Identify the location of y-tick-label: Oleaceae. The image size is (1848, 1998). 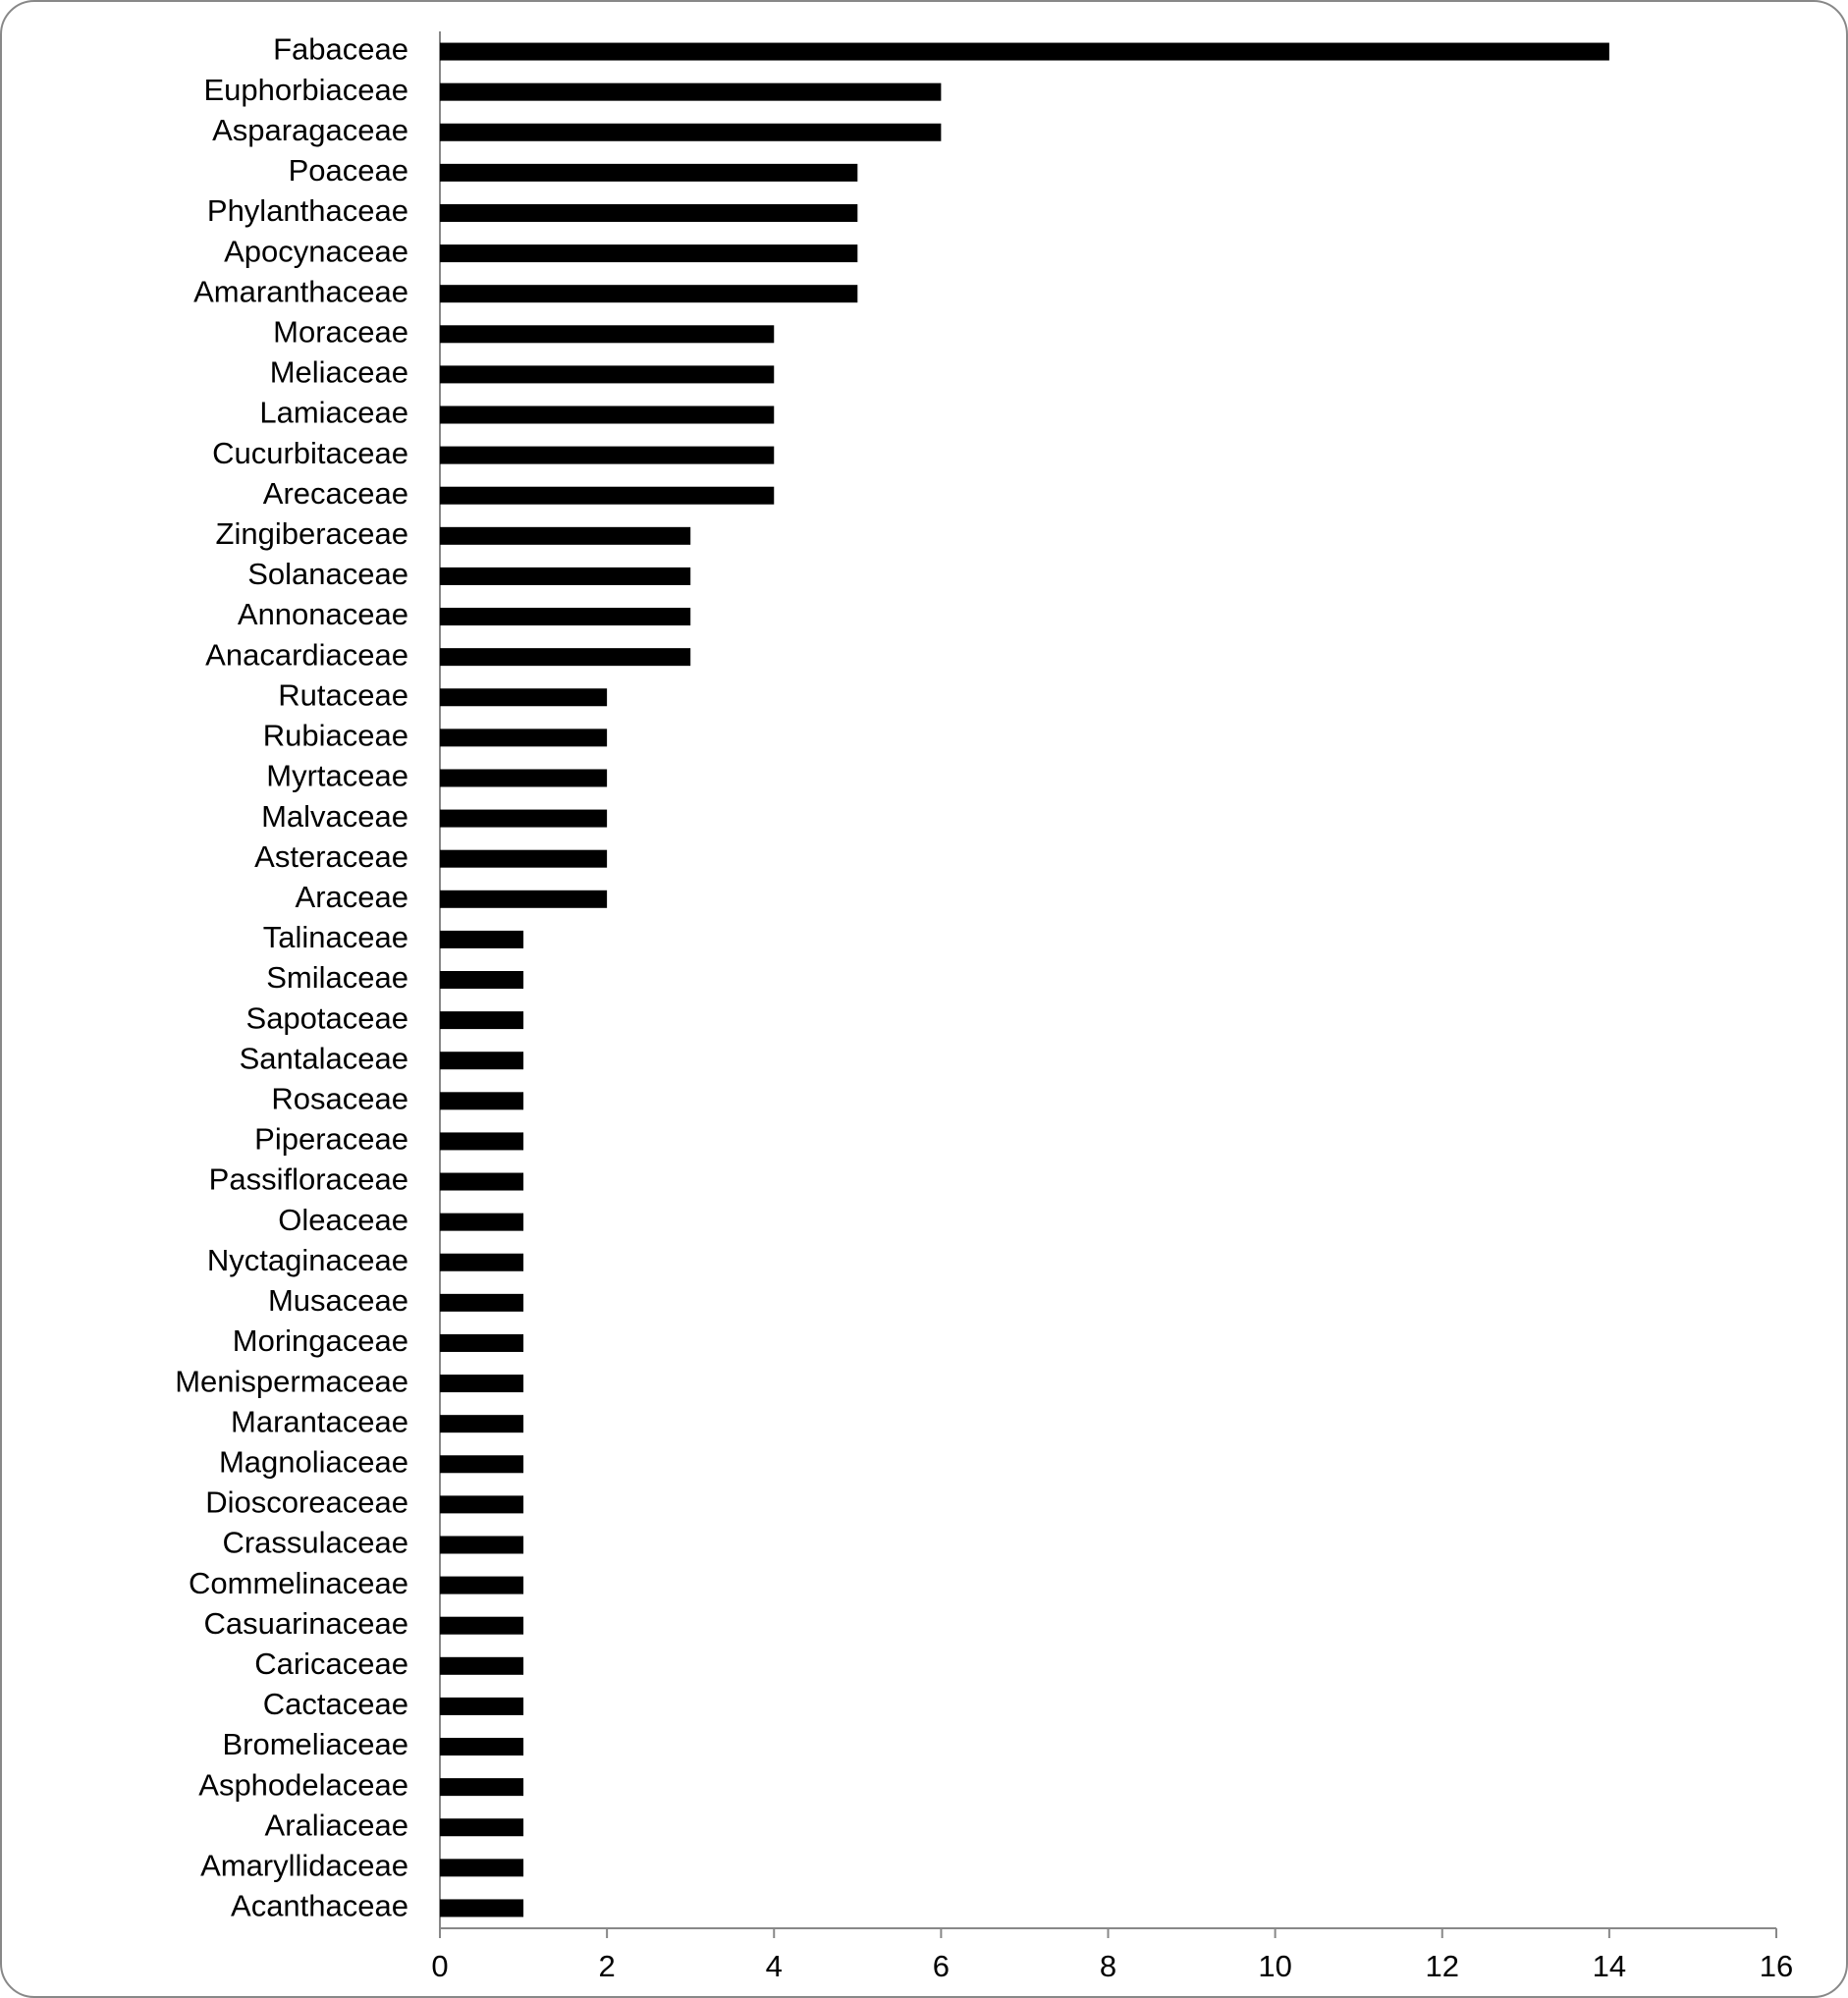
(343, 1220).